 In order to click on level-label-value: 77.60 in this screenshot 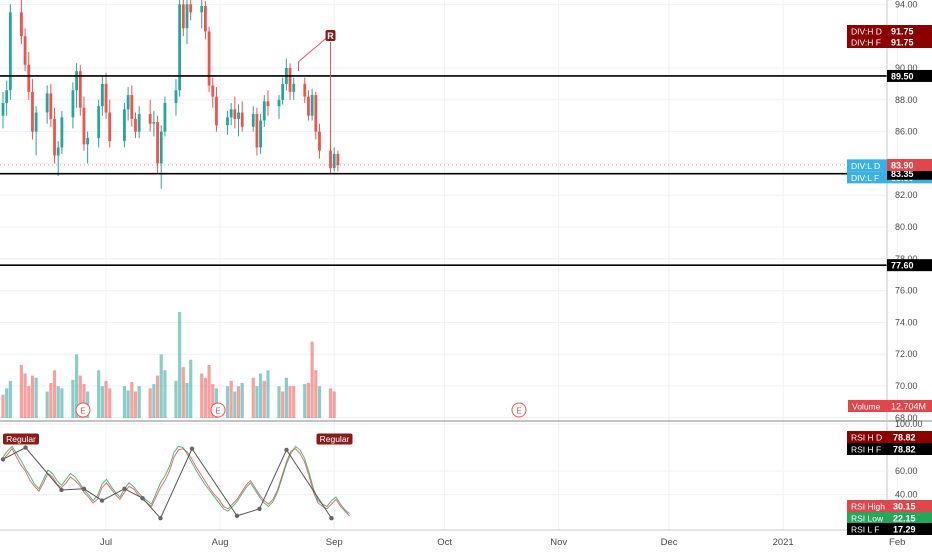, I will do `click(902, 266)`.